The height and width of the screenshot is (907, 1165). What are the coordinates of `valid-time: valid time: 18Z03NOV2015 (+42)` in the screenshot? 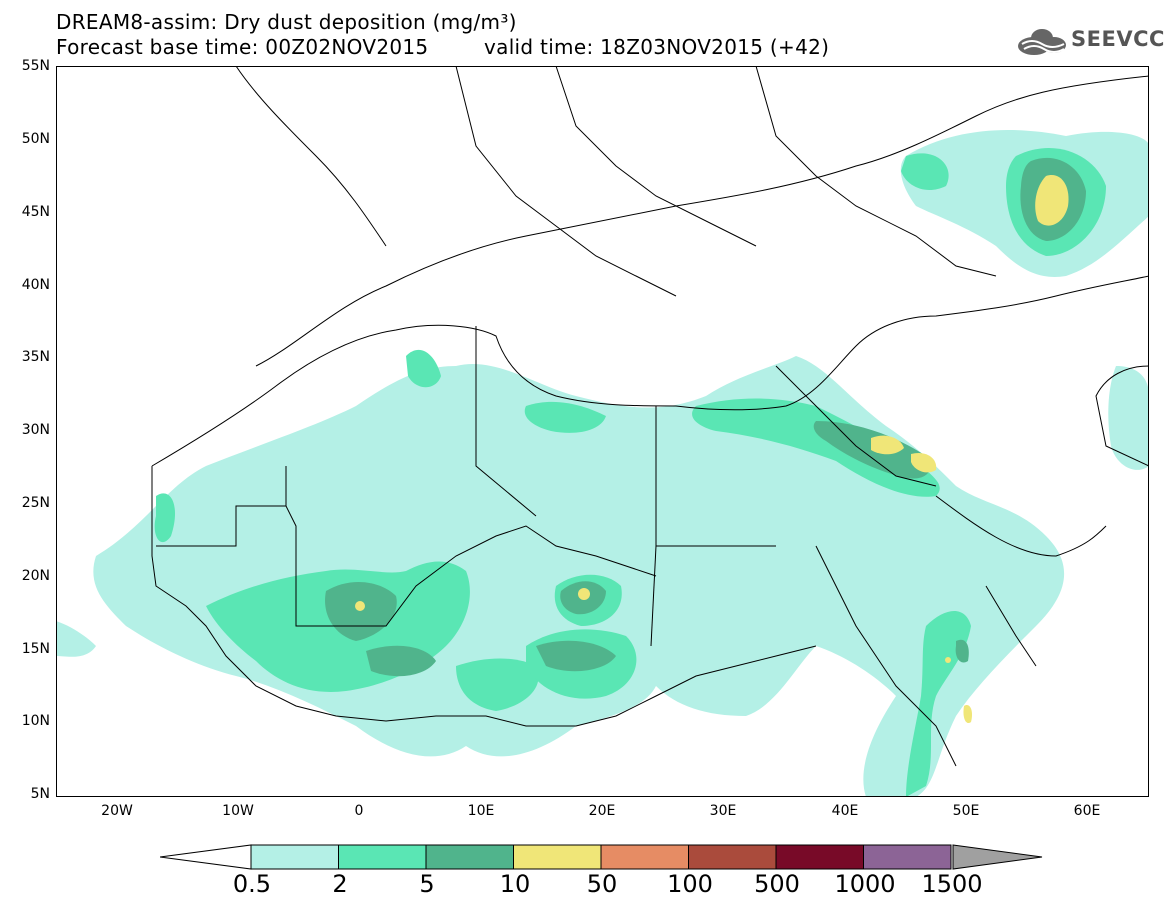 It's located at (657, 47).